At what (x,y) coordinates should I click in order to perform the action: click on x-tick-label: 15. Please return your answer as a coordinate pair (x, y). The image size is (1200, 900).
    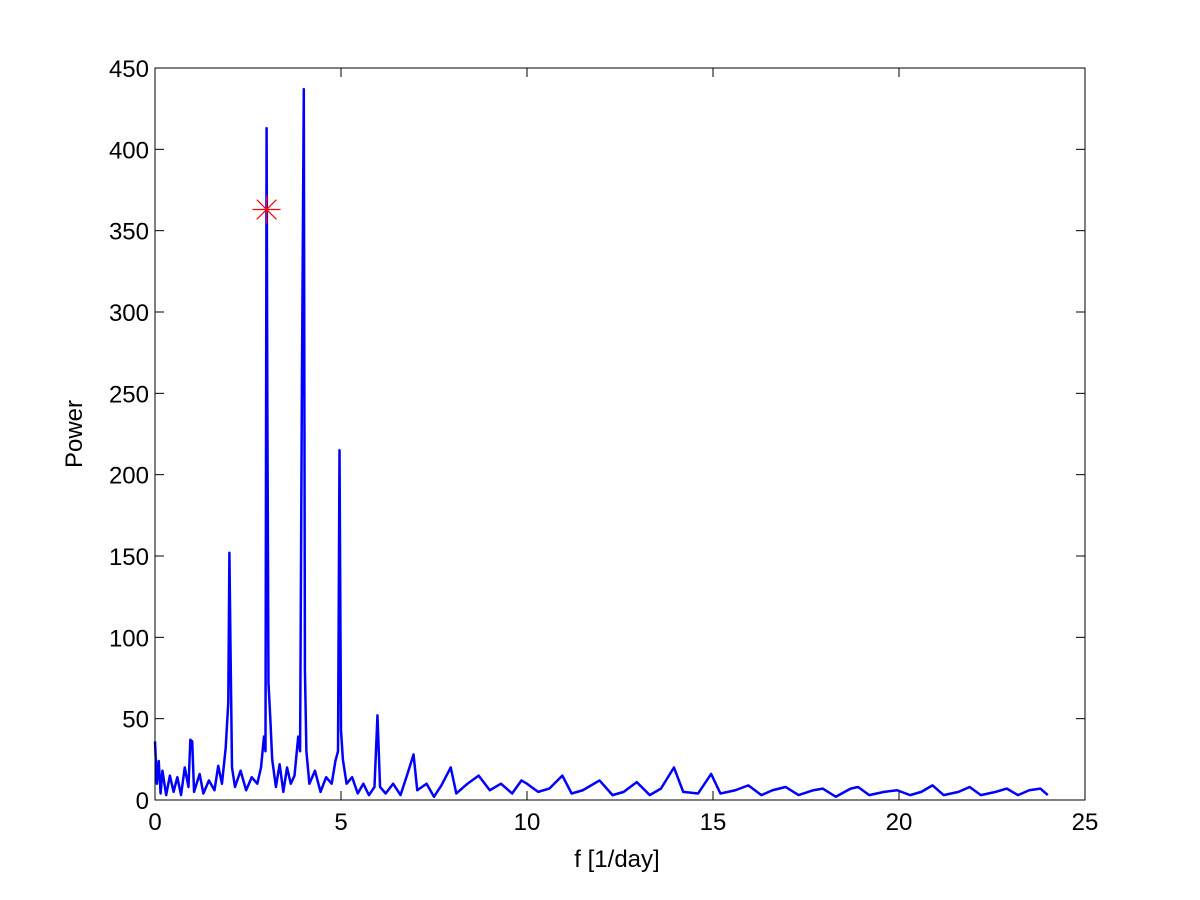
    Looking at the image, I should click on (713, 822).